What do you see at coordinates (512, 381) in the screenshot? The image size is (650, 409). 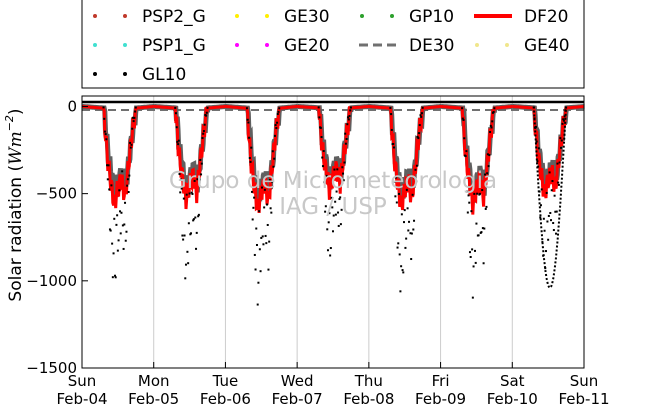 I see `x-tick-day-6: Sat` at bounding box center [512, 381].